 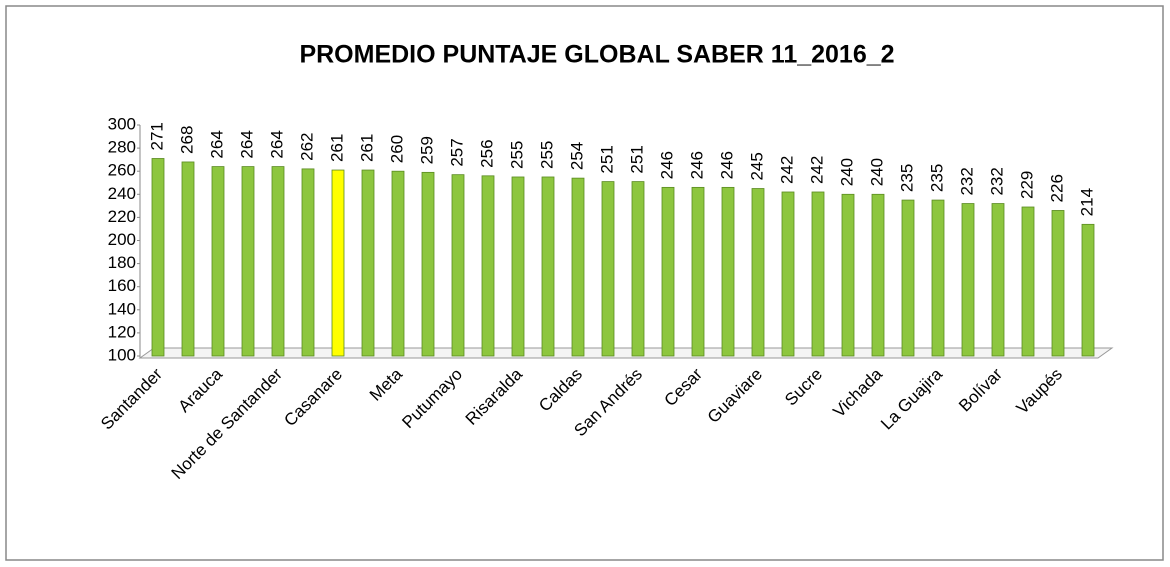 What do you see at coordinates (122, 193) in the screenshot?
I see `y-tick-label: 240` at bounding box center [122, 193].